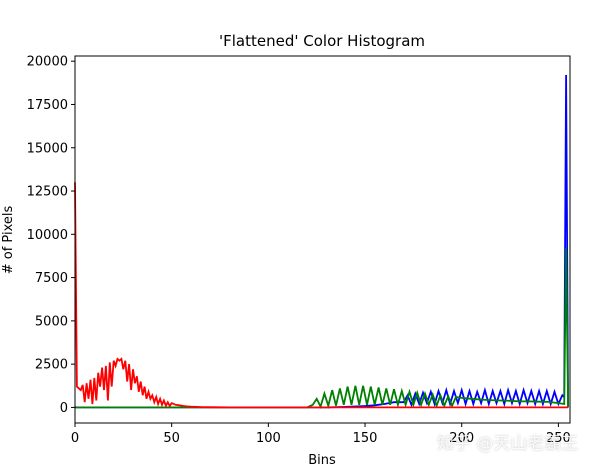  What do you see at coordinates (508, 444) in the screenshot?
I see `watermark-text: 知乎 @天山老霸王` at bounding box center [508, 444].